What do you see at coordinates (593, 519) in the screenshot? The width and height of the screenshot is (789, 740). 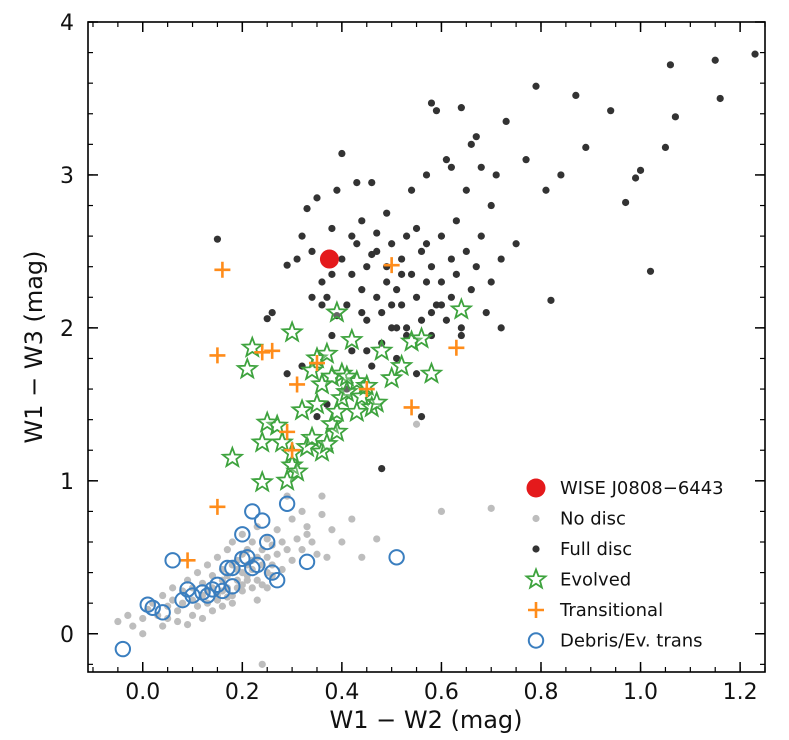 I see `legend-label: No disc` at bounding box center [593, 519].